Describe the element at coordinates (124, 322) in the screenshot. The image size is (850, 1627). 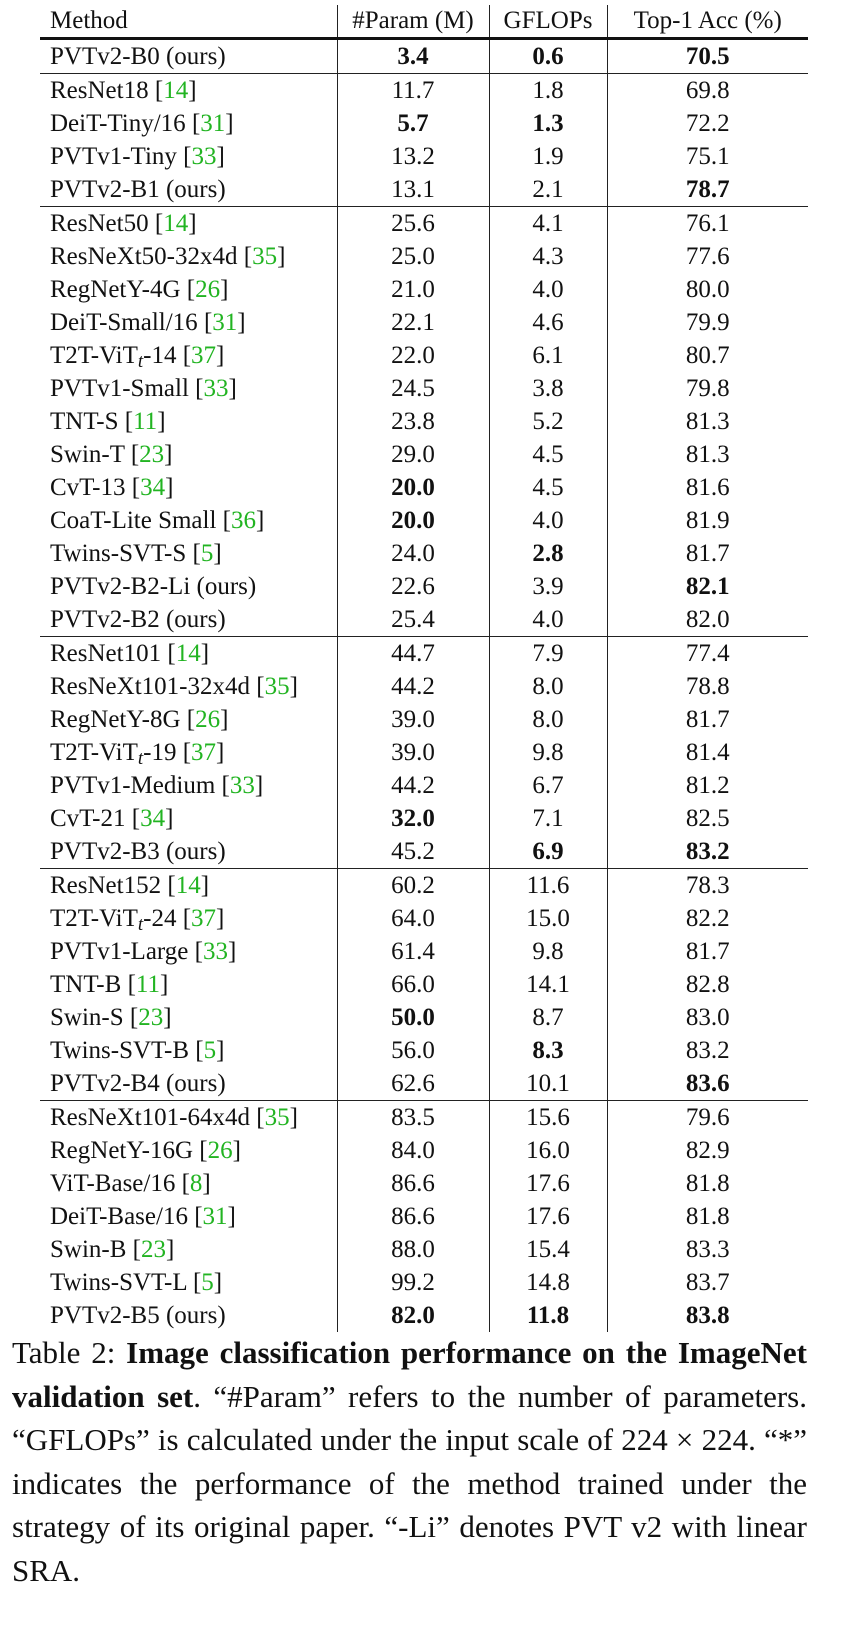
I see `method-name: DeiT-Small/16` at that location.